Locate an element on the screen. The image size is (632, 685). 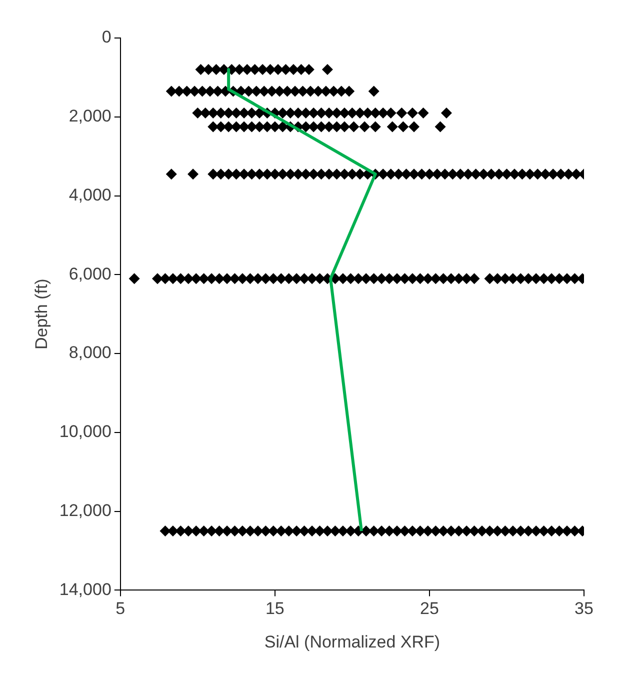
x-tick-label: 25 is located at coordinates (429, 608).